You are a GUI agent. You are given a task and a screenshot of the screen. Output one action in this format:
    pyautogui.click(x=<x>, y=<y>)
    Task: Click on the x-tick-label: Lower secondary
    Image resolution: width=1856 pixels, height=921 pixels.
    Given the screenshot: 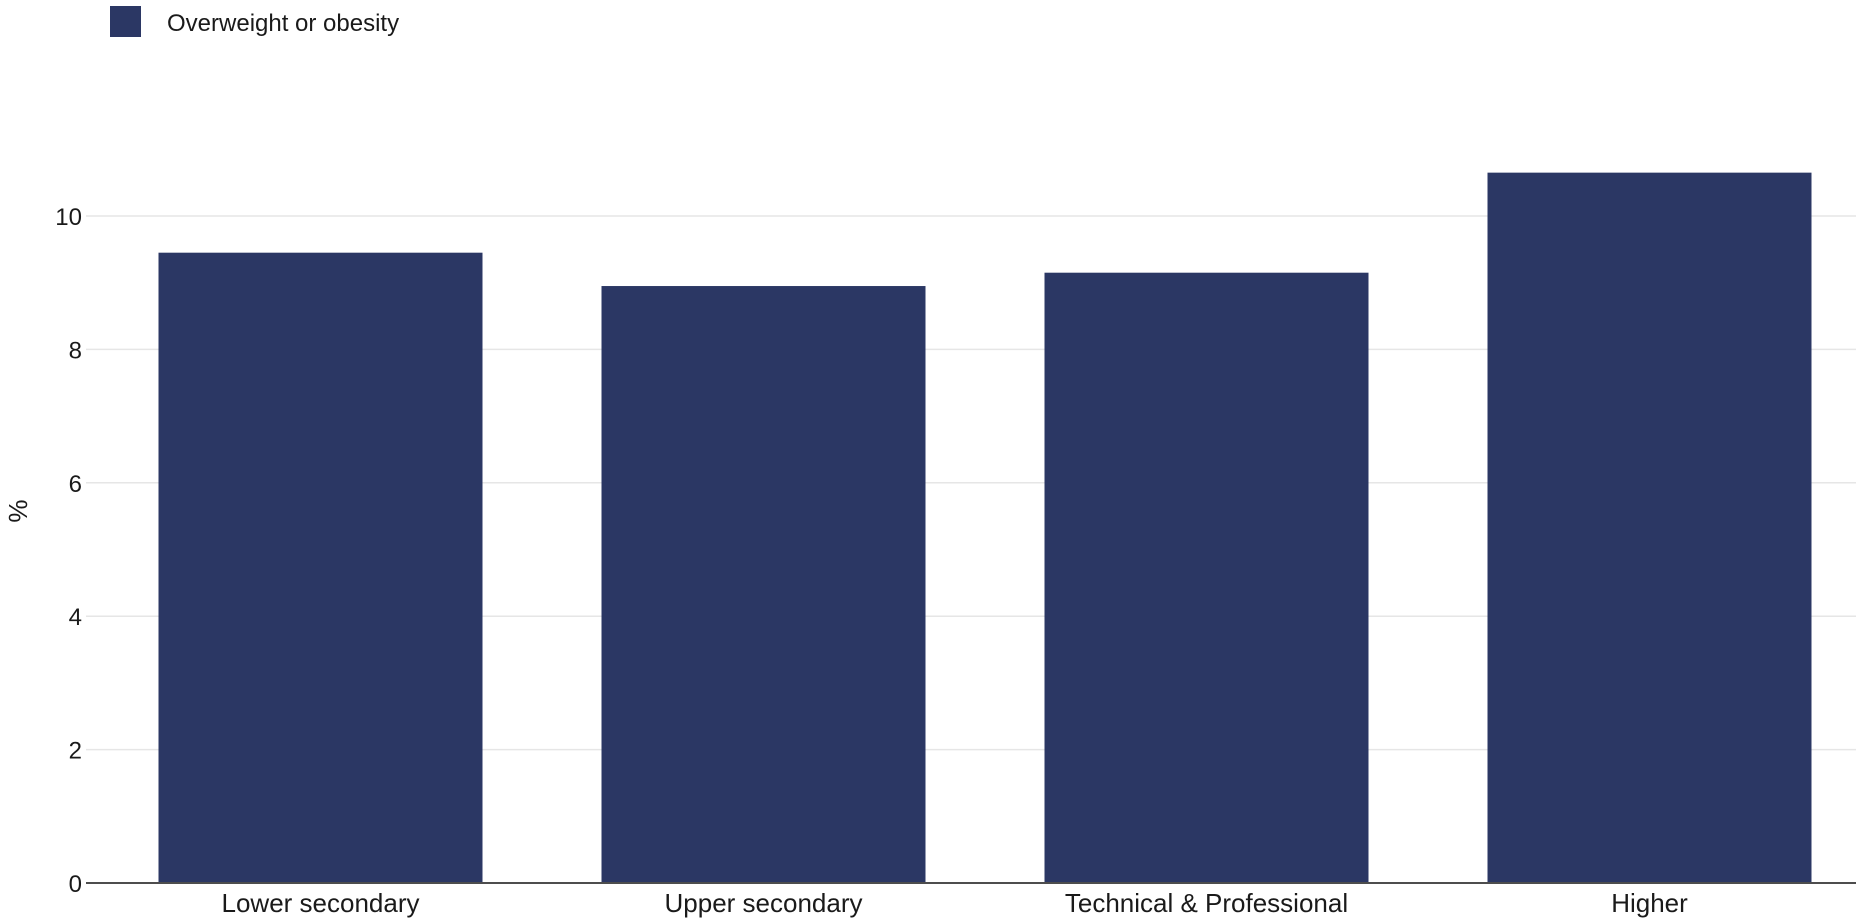 What is the action you would take?
    pyautogui.click(x=321, y=903)
    